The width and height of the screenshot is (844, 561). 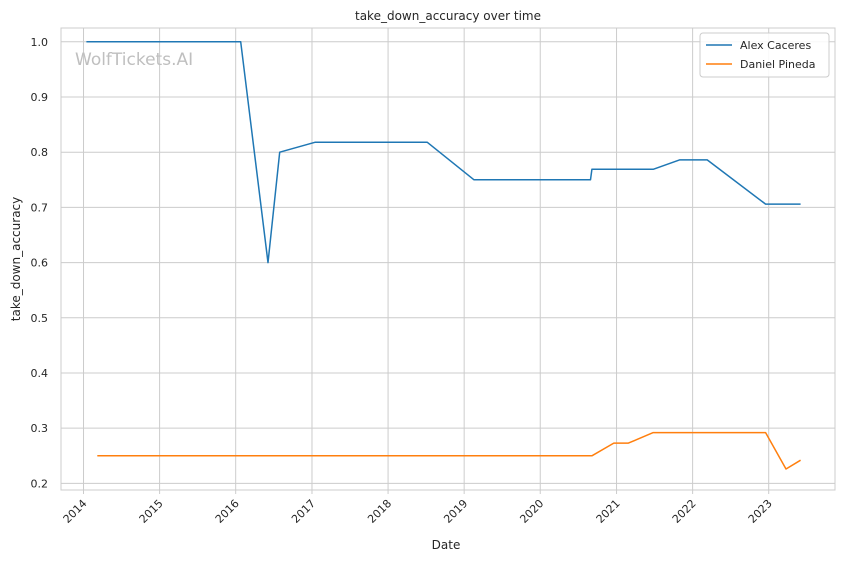 I want to click on x-tick-label-2022: 2022, so click(x=684, y=511).